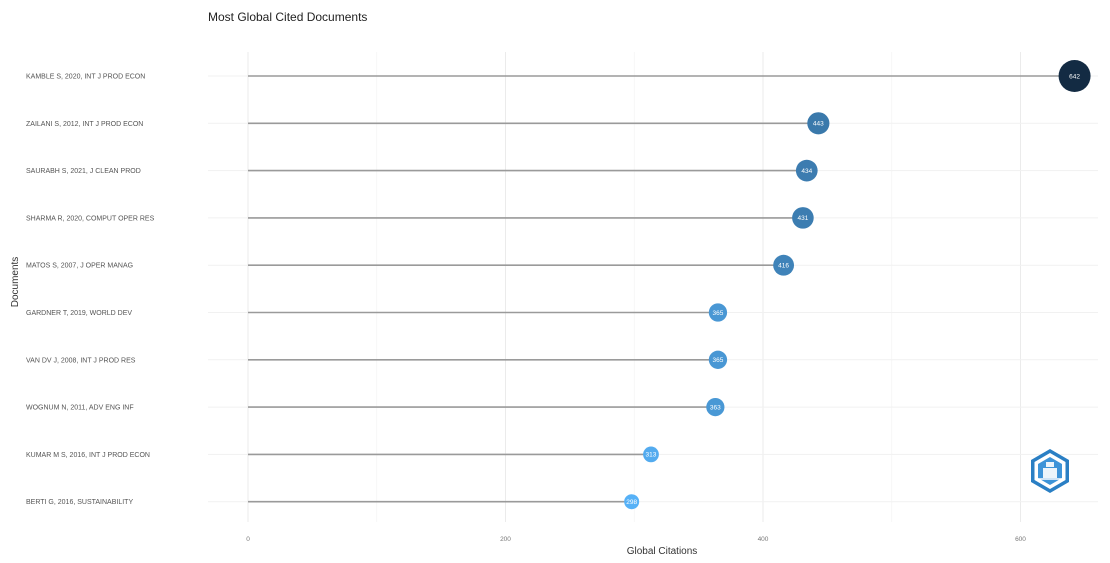 The width and height of the screenshot is (1110, 563). Describe the element at coordinates (79, 266) in the screenshot. I see `document-label: MATOS S, 2007, J OPER MANAG` at that location.